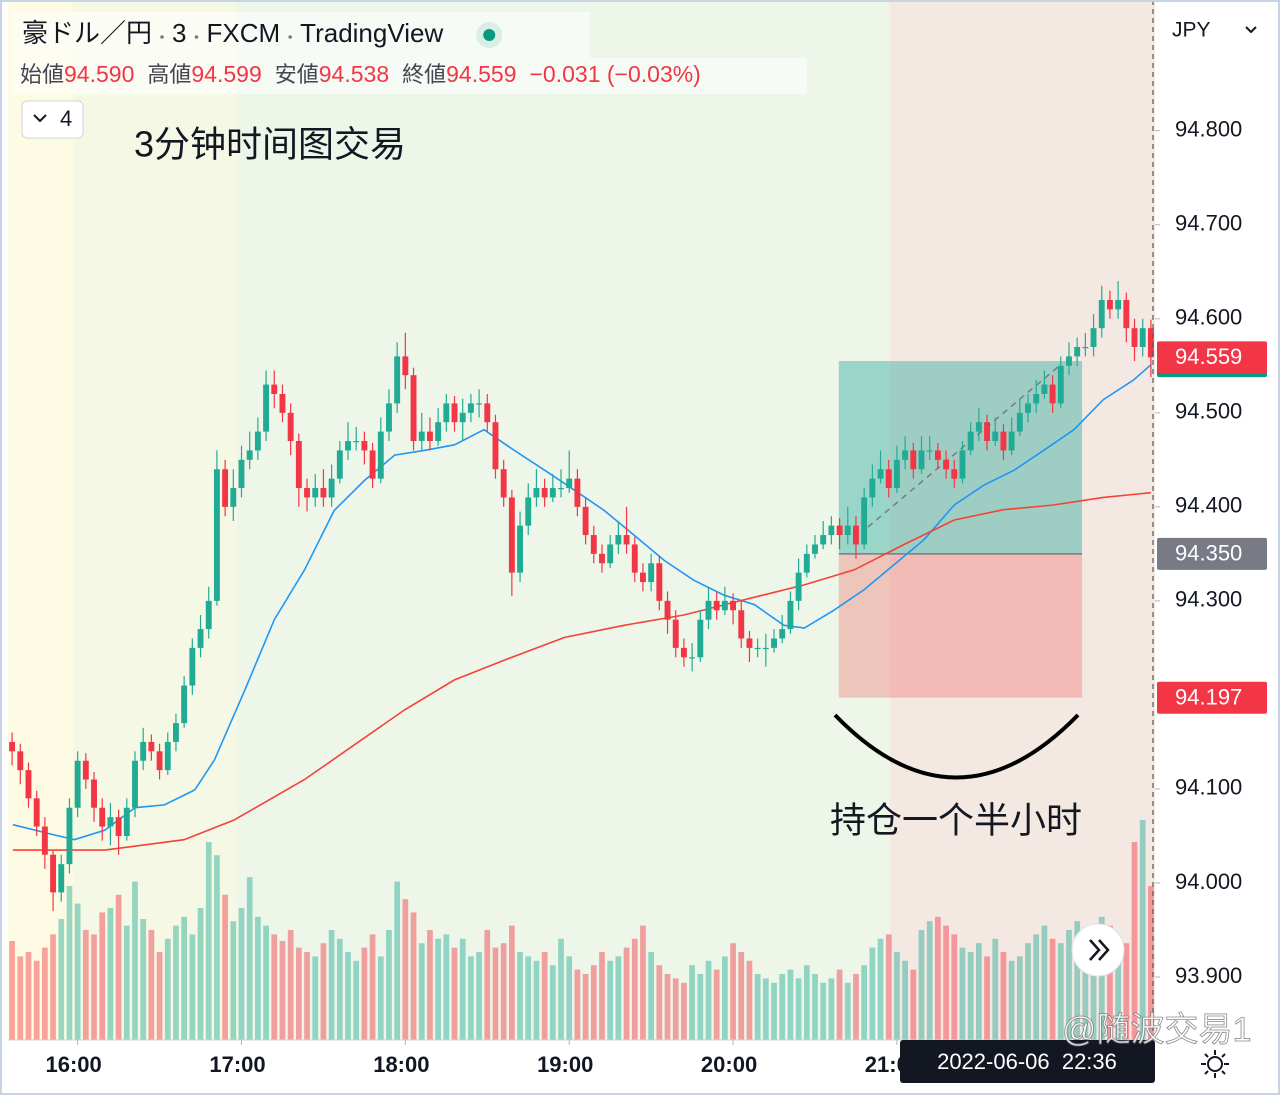  I want to click on indicator-toggle, so click(52, 119).